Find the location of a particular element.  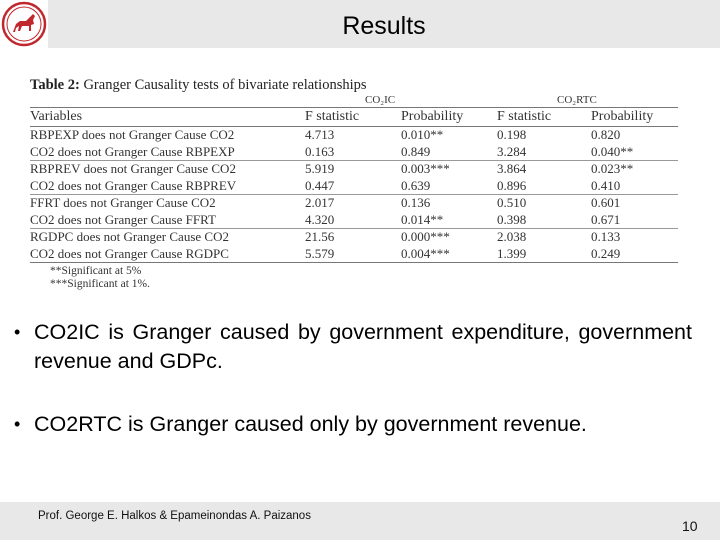

table-cell: 0.014** is located at coordinates (422, 219).